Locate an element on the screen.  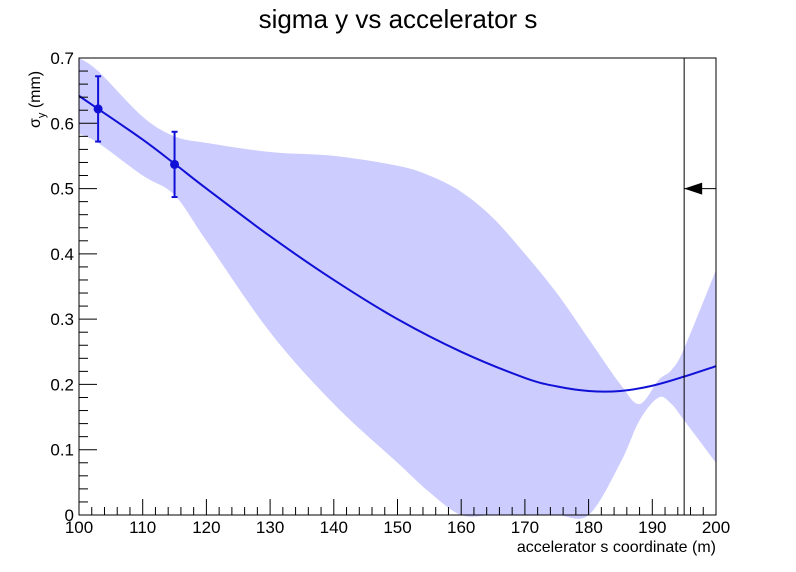
x-axis-label: accelerator s coordinate (m) is located at coordinates (616, 547).